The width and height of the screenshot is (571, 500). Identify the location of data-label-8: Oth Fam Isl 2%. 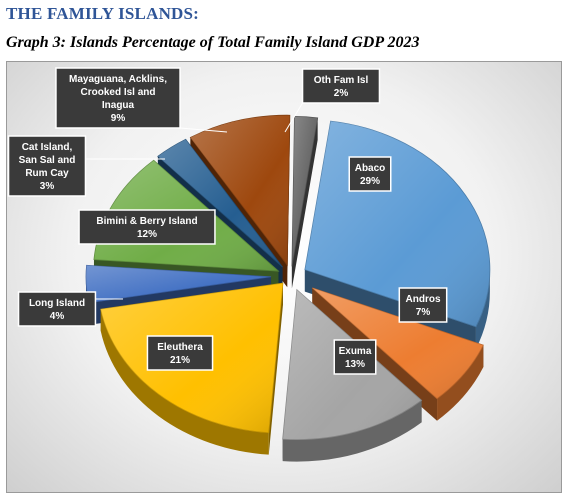
(341, 86).